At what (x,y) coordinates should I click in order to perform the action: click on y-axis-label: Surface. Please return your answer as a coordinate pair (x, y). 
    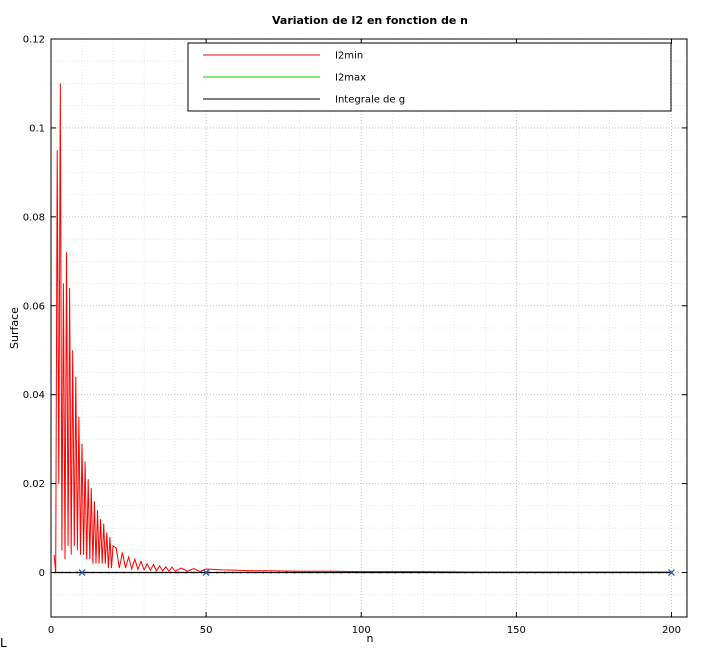
    Looking at the image, I should click on (14, 328).